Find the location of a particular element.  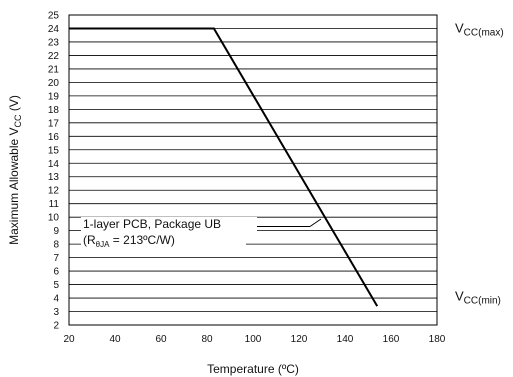

y-tick-label-23: 23 is located at coordinates (54, 42).